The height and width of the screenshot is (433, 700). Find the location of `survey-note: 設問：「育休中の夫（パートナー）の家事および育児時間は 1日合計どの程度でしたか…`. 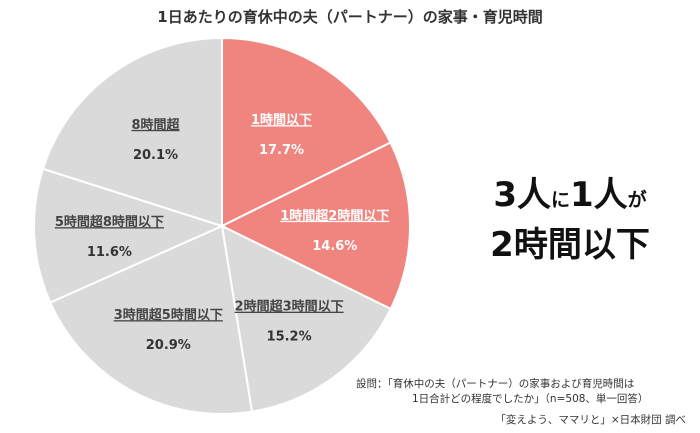

survey-note: 設問：「育休中の夫（パートナー）の家事および育児時間は 1日合計どの程度でしたか… is located at coordinates (521, 392).